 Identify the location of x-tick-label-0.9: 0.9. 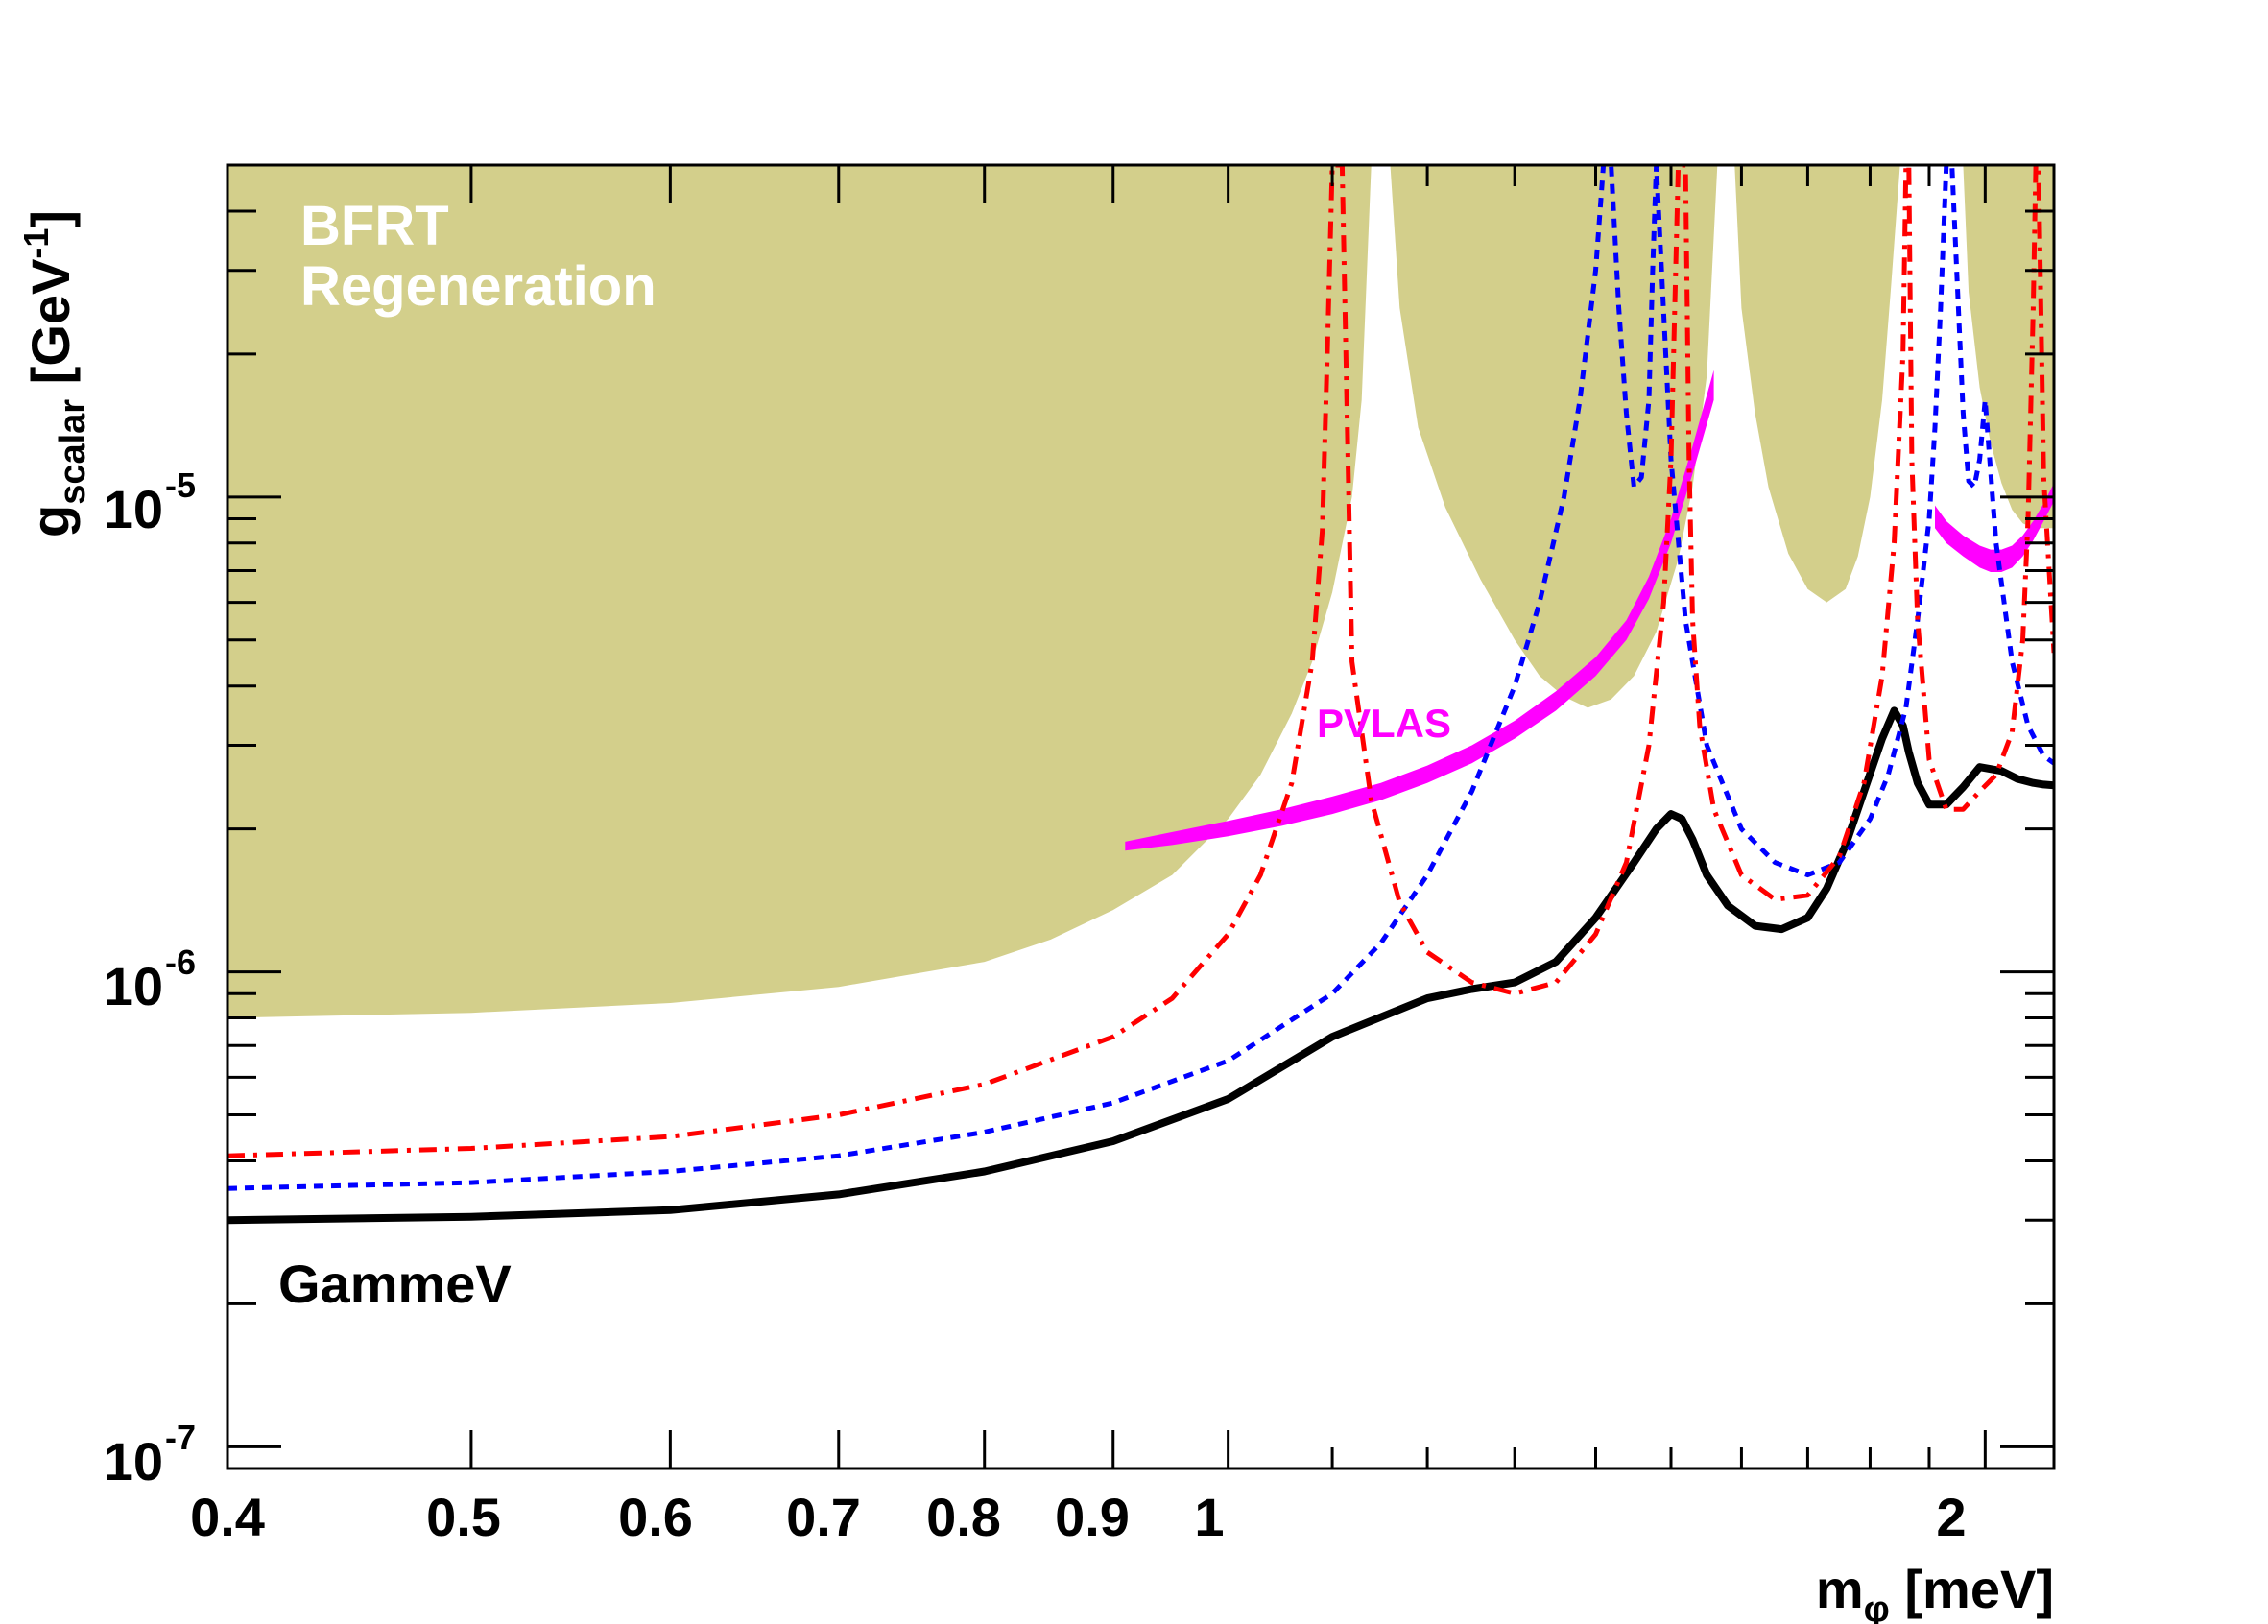
(1092, 1517).